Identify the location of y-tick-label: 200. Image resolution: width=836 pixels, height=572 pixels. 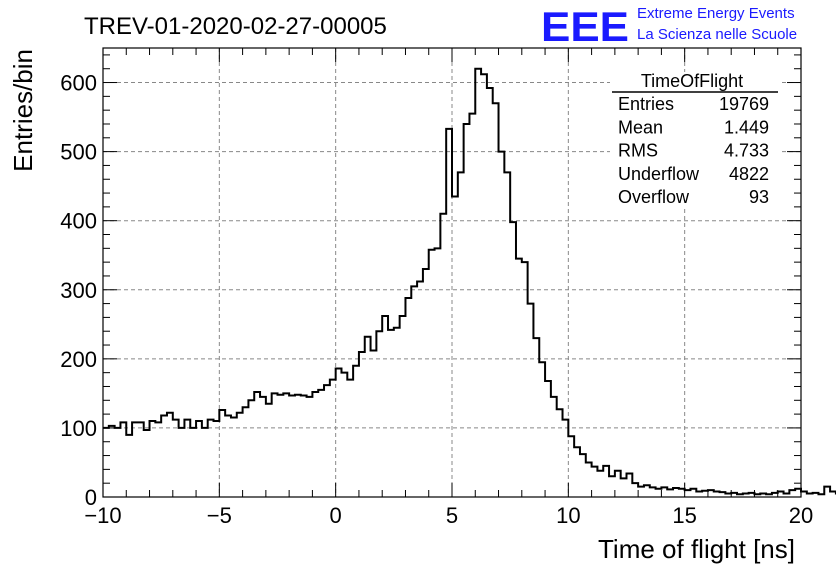
(78, 359).